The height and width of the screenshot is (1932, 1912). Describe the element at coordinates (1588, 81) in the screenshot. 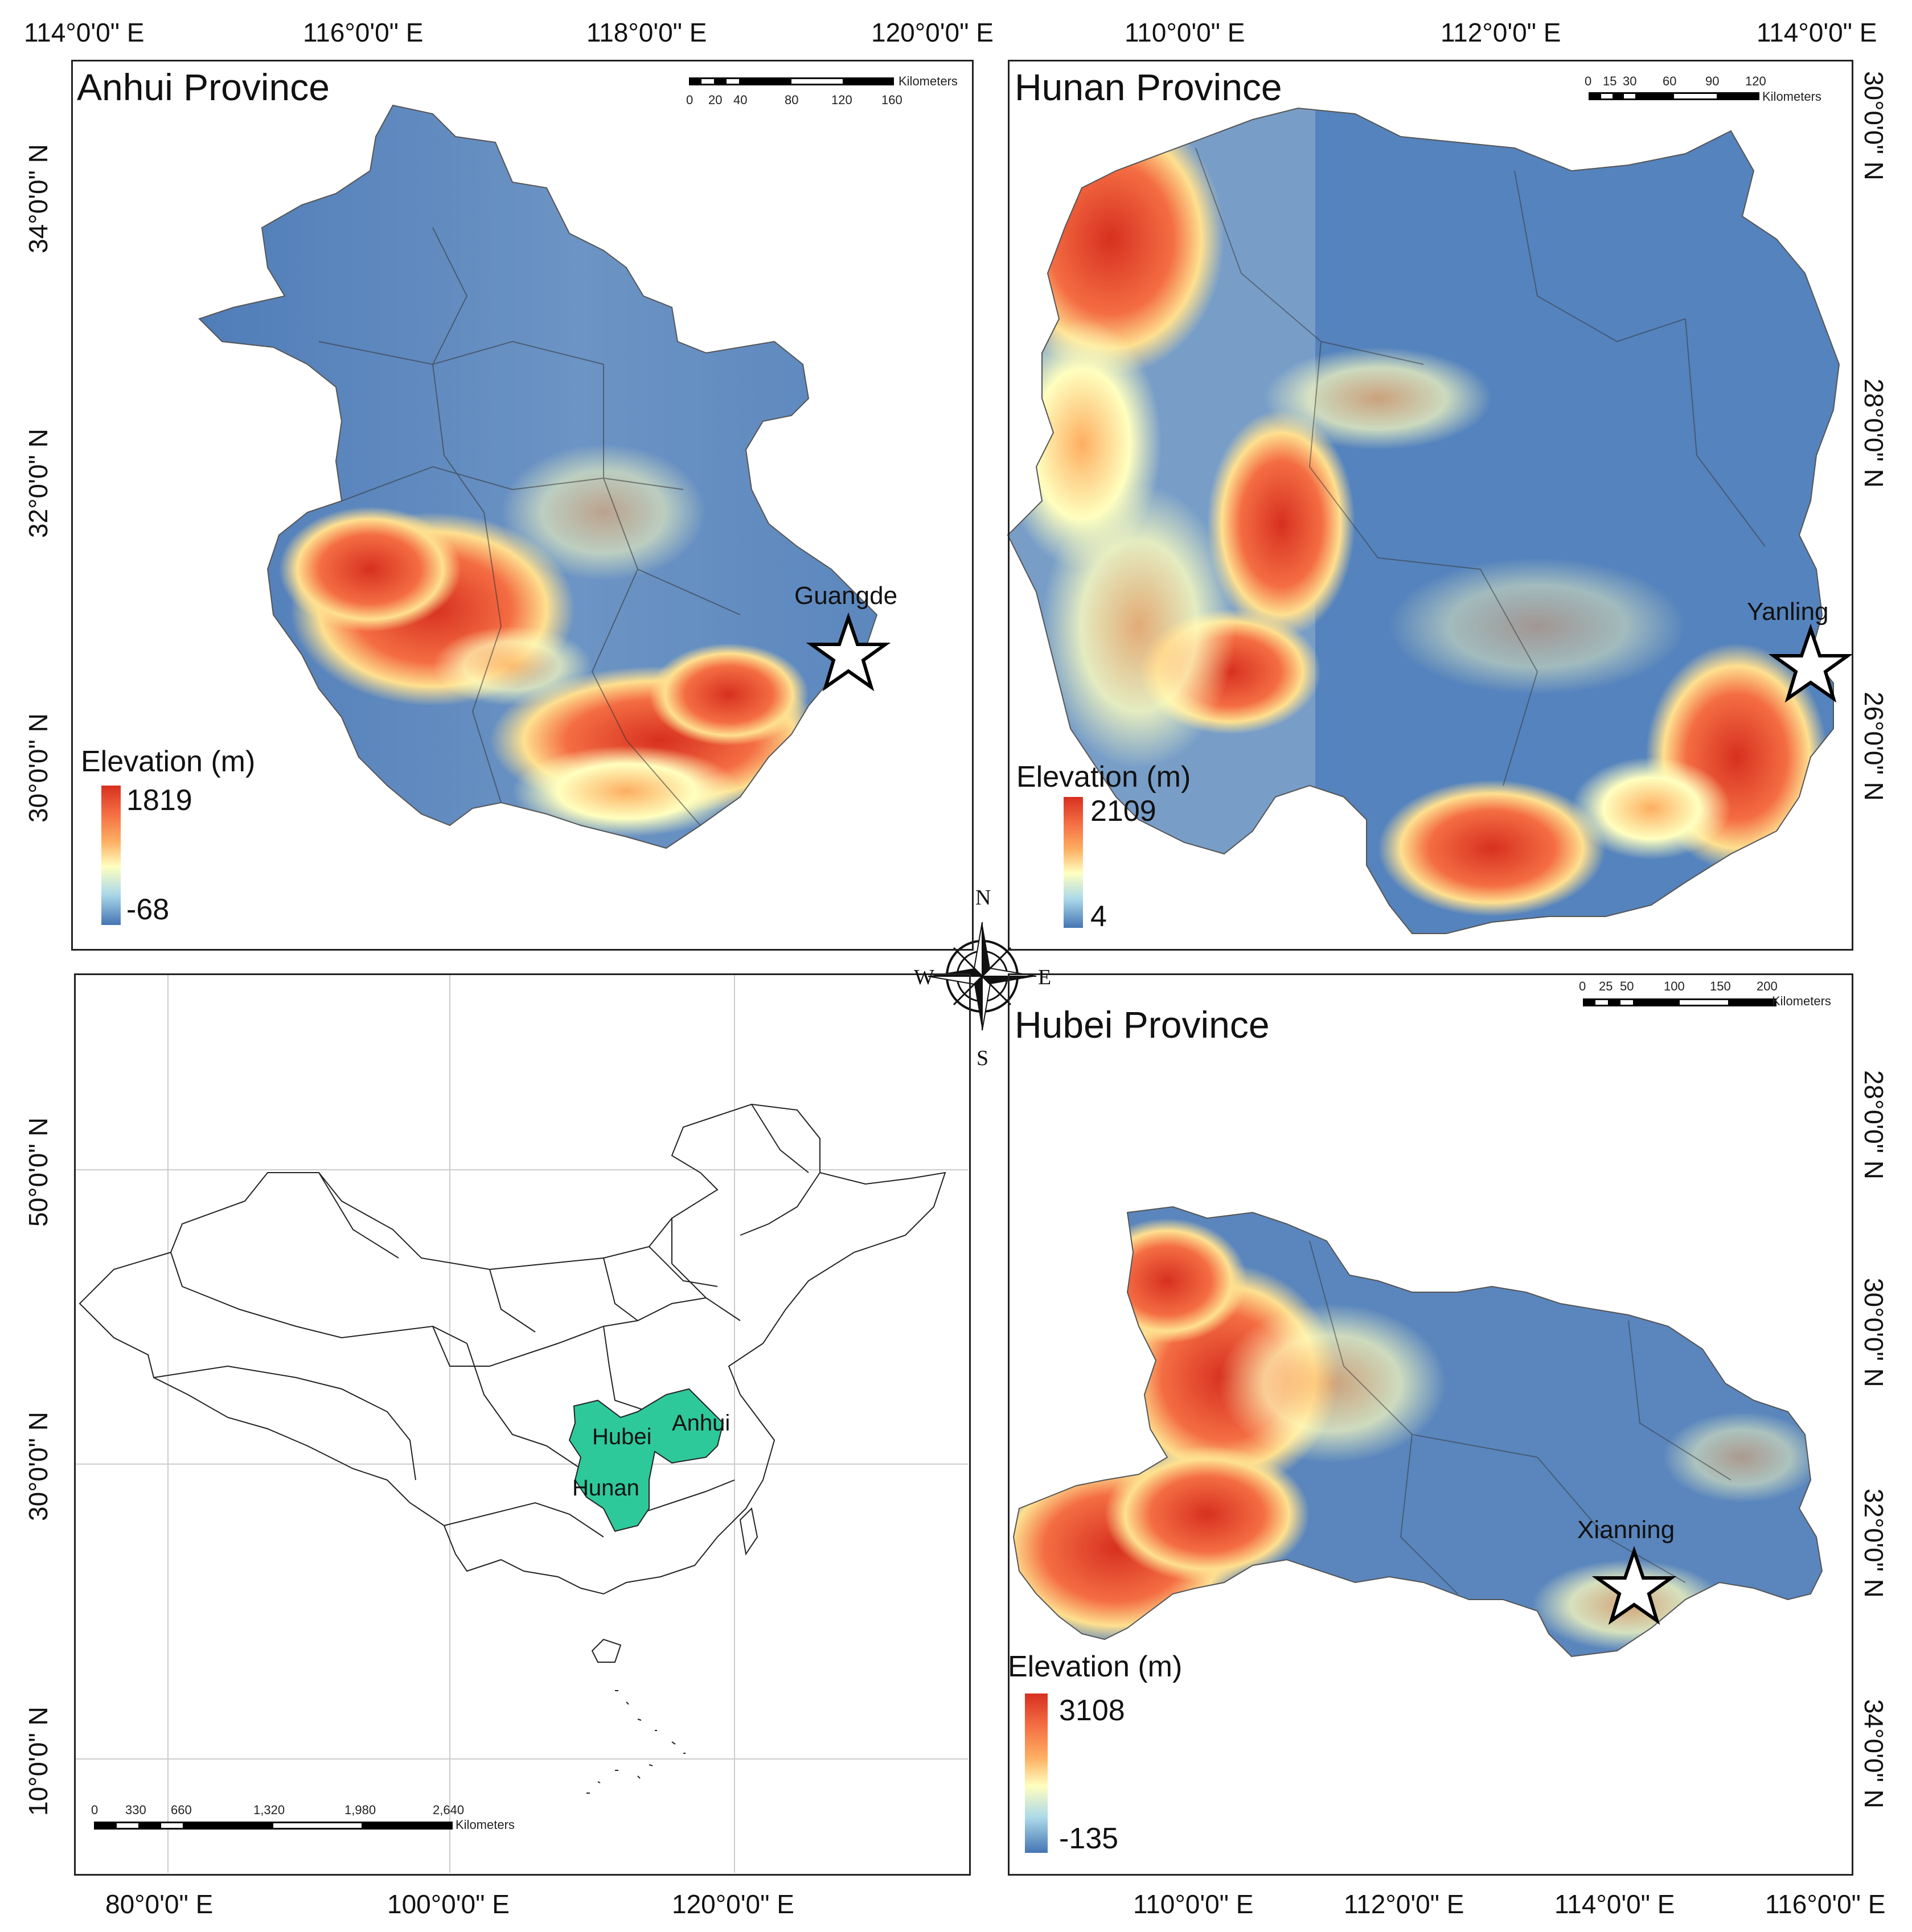

I see `hunan-scale-tick: 0` at that location.